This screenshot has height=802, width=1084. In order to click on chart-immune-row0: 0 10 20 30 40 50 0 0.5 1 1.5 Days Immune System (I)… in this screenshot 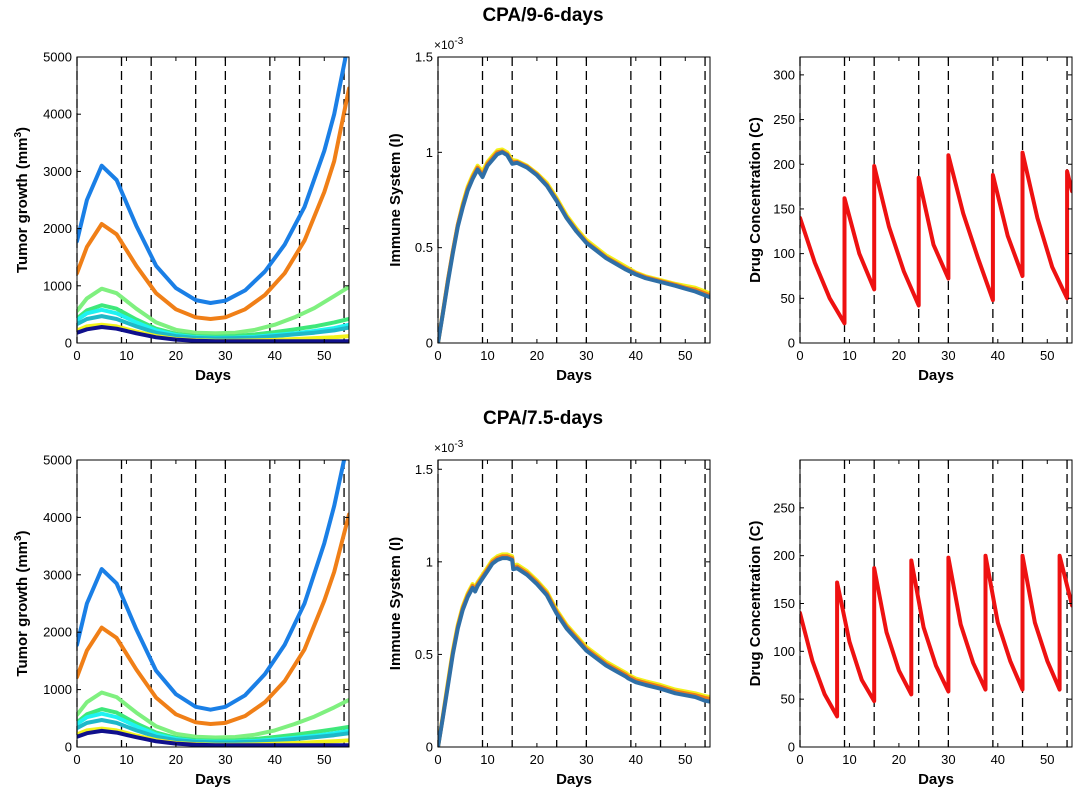, I will do `click(549, 210)`.